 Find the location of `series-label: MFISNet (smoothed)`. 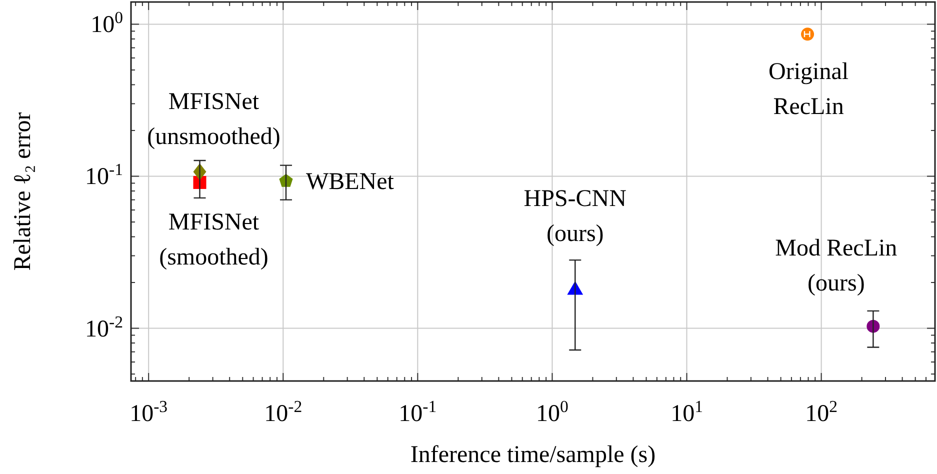

series-label: MFISNet (smoothed) is located at coordinates (213, 239).